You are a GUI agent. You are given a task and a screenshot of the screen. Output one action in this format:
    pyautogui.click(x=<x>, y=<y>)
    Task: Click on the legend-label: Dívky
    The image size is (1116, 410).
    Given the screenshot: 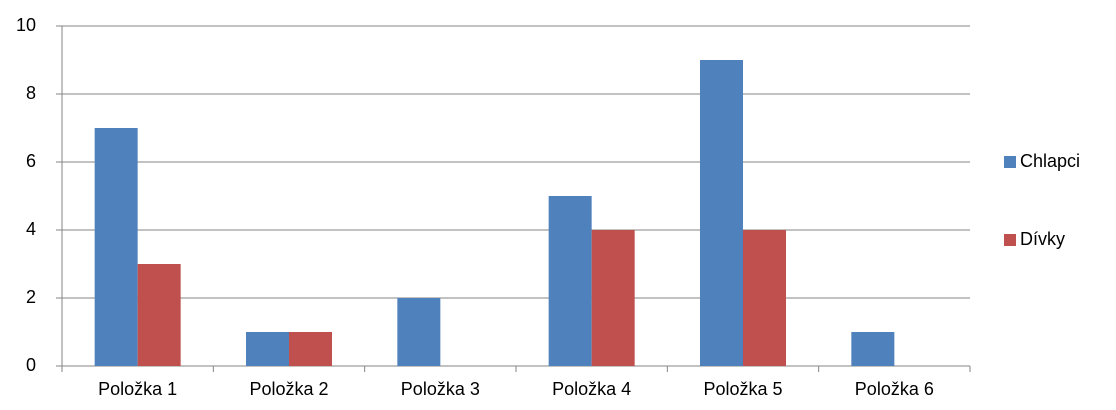 What is the action you would take?
    pyautogui.click(x=1042, y=239)
    